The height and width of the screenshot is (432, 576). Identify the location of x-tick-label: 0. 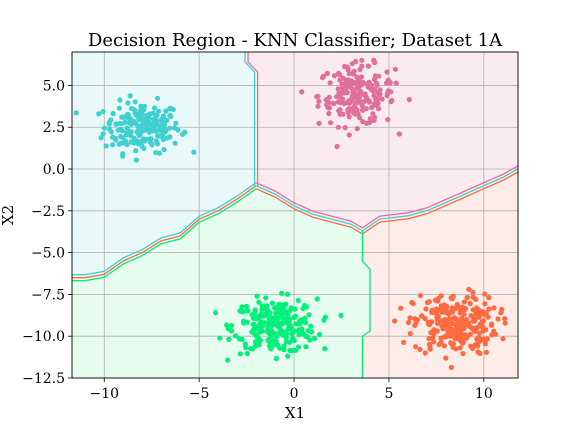
(294, 394).